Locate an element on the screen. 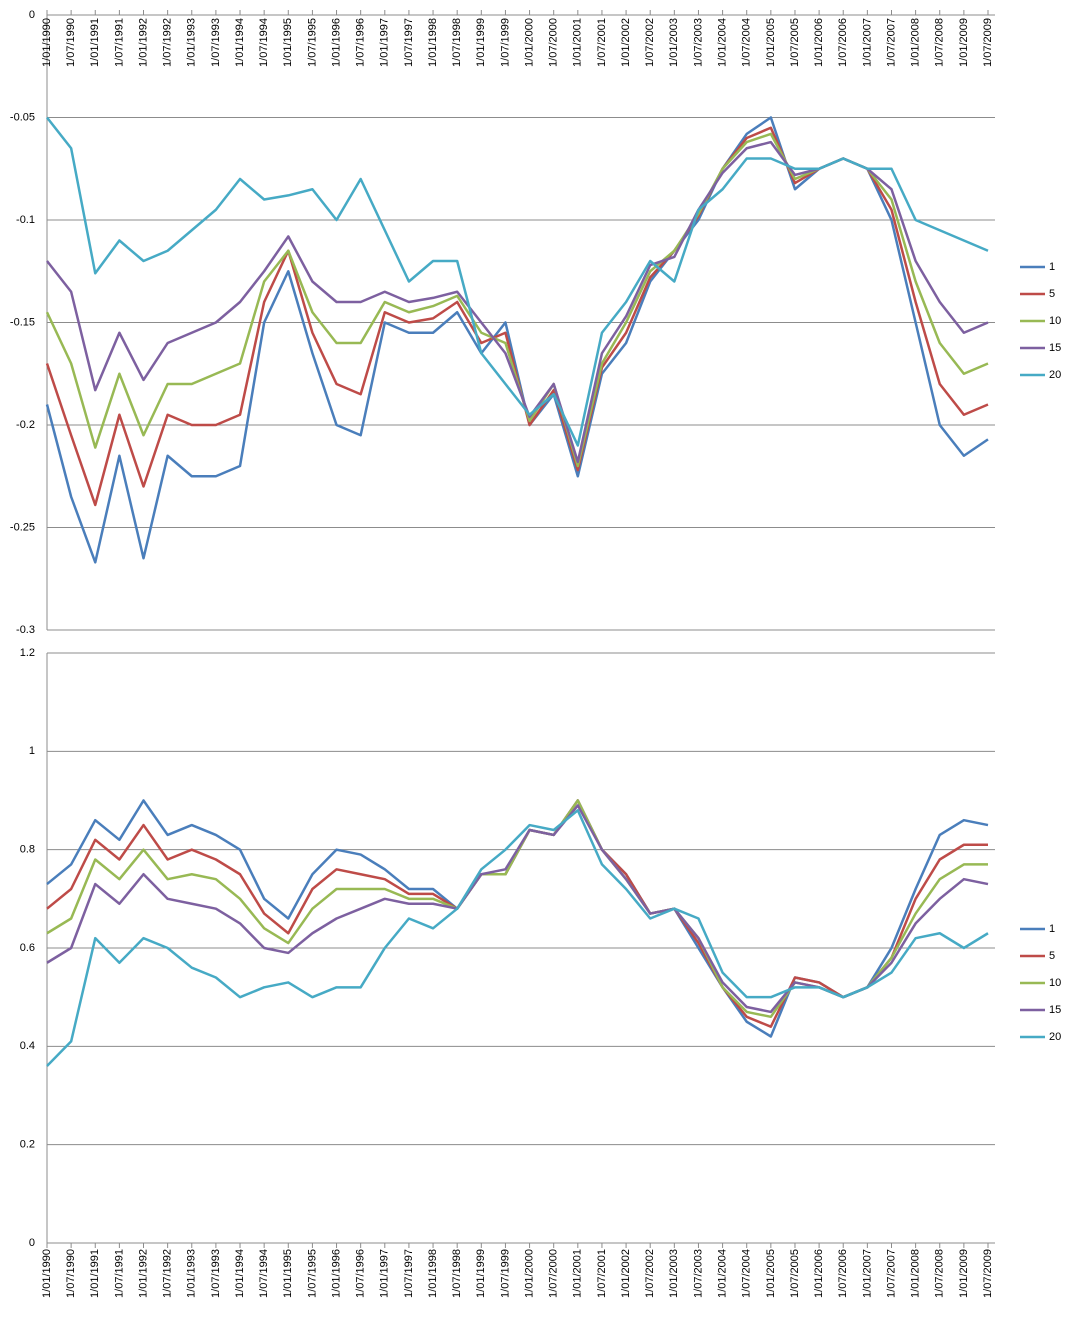  y-tick-label: -0.1 is located at coordinates (25, 220).